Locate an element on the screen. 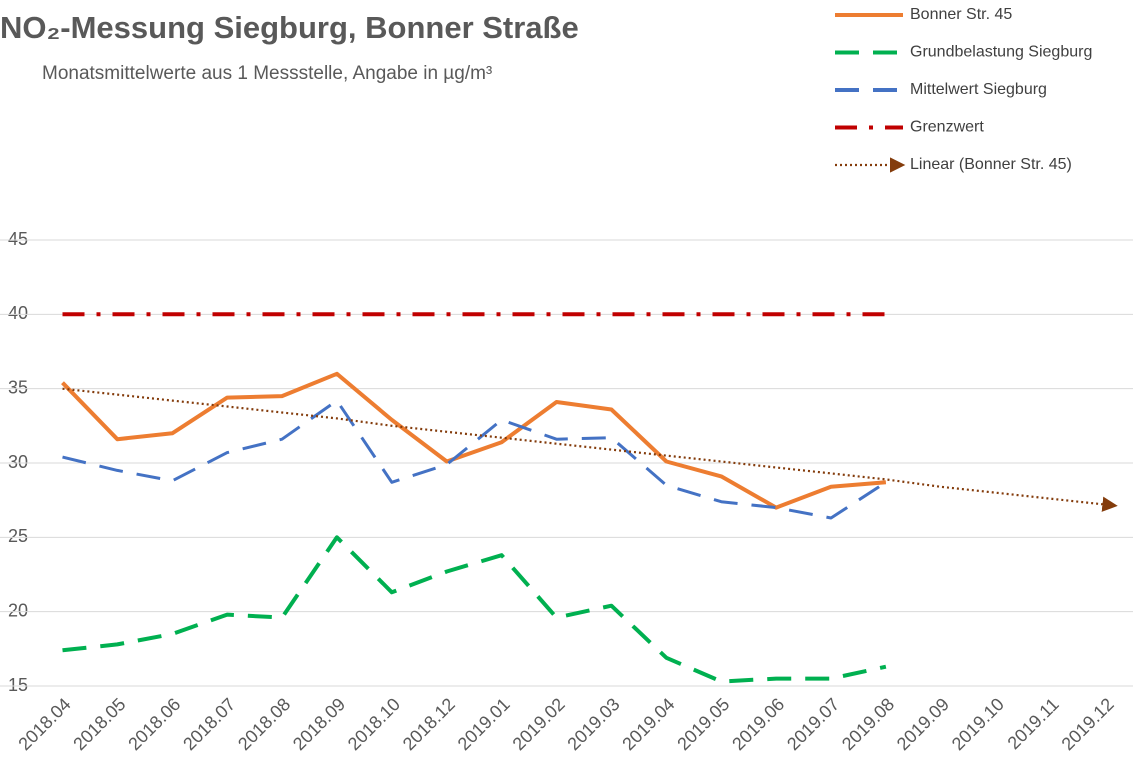  y-tick-label: 35 is located at coordinates (18, 387).